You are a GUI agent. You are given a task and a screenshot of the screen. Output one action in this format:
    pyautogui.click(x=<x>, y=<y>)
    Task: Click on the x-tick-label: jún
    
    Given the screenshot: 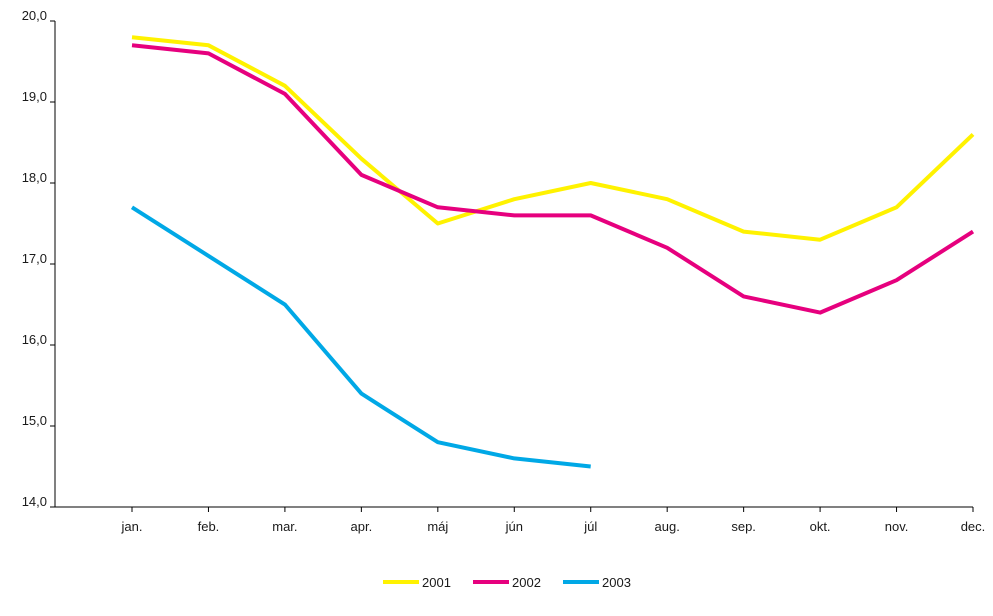 What is the action you would take?
    pyautogui.click(x=514, y=526)
    